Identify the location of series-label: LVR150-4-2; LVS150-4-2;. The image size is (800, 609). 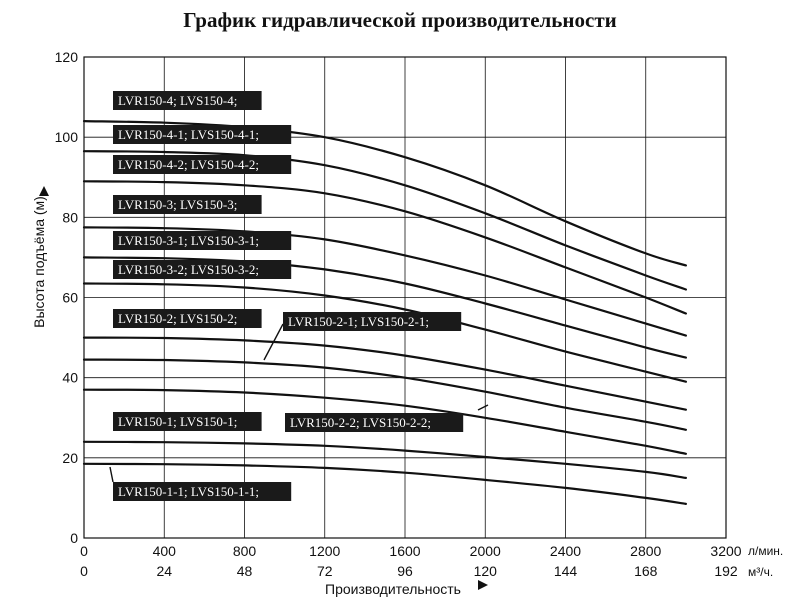
(188, 164).